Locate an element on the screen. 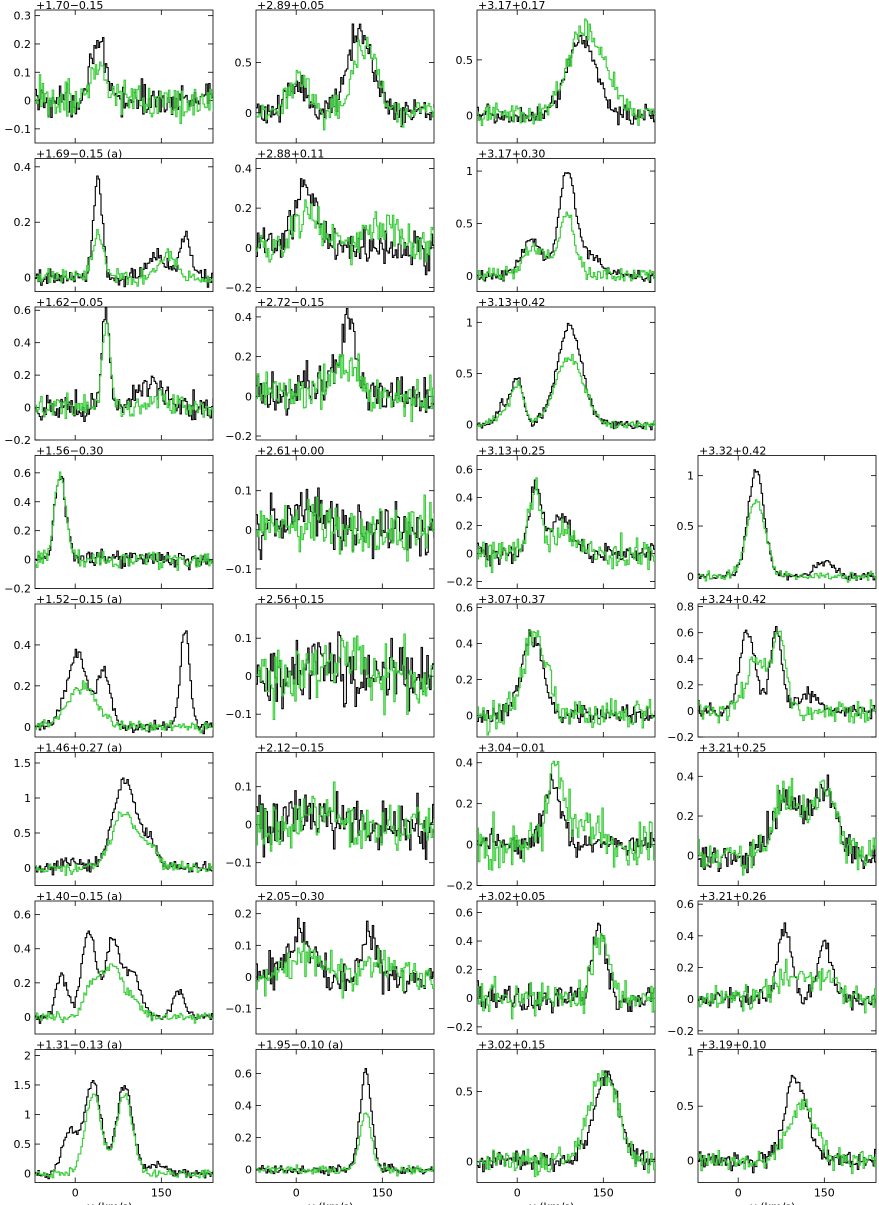  panel-title: +3.17+0.30 is located at coordinates (511, 154).